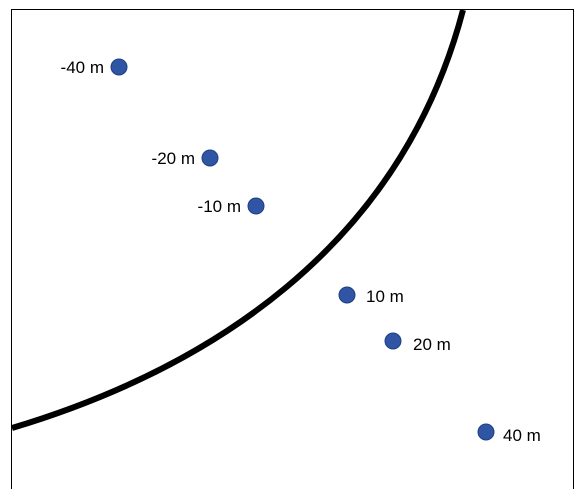 The height and width of the screenshot is (489, 576). What do you see at coordinates (173, 158) in the screenshot?
I see `offset-point-label: -20 m` at bounding box center [173, 158].